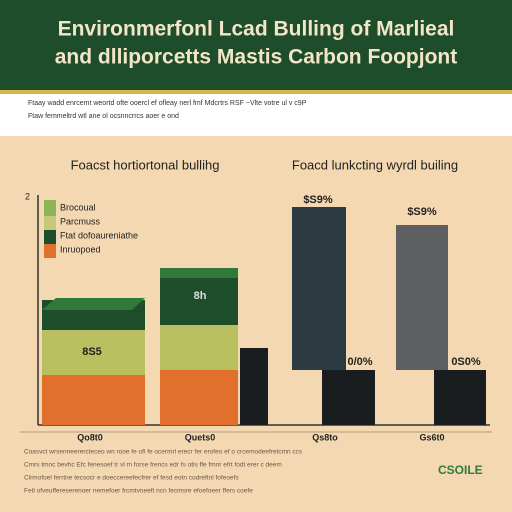  I want to click on bar-label: 8S5, so click(92, 352).